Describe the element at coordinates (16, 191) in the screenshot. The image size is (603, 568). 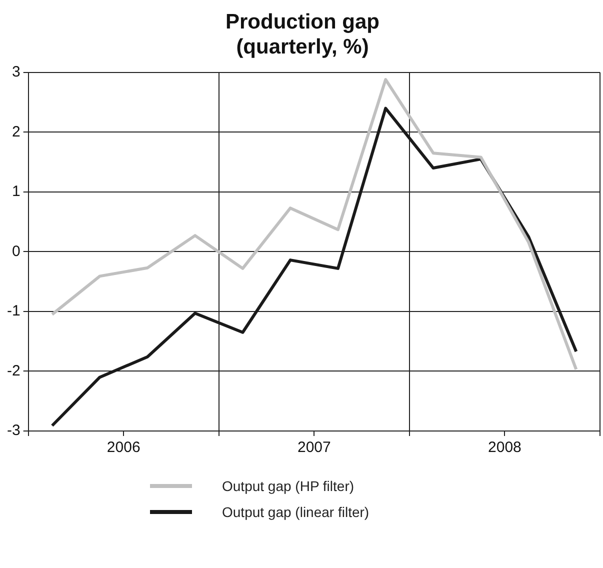
I see `y-tick-label: 1` at that location.